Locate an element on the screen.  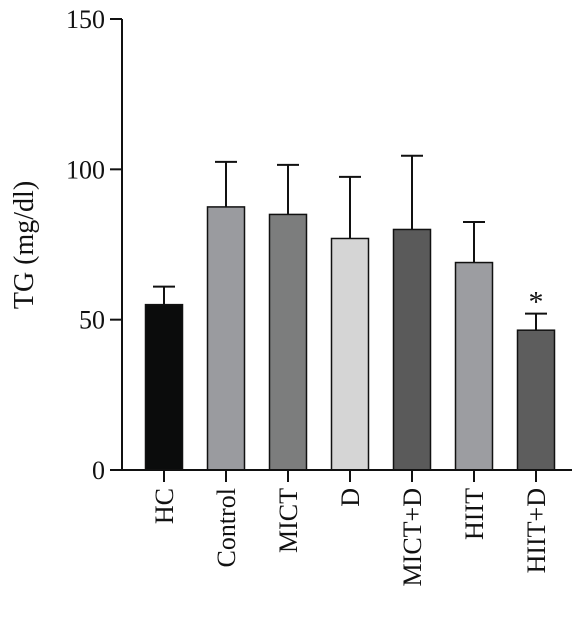
x-tick-label: MICT+D is located at coordinates (412, 537).